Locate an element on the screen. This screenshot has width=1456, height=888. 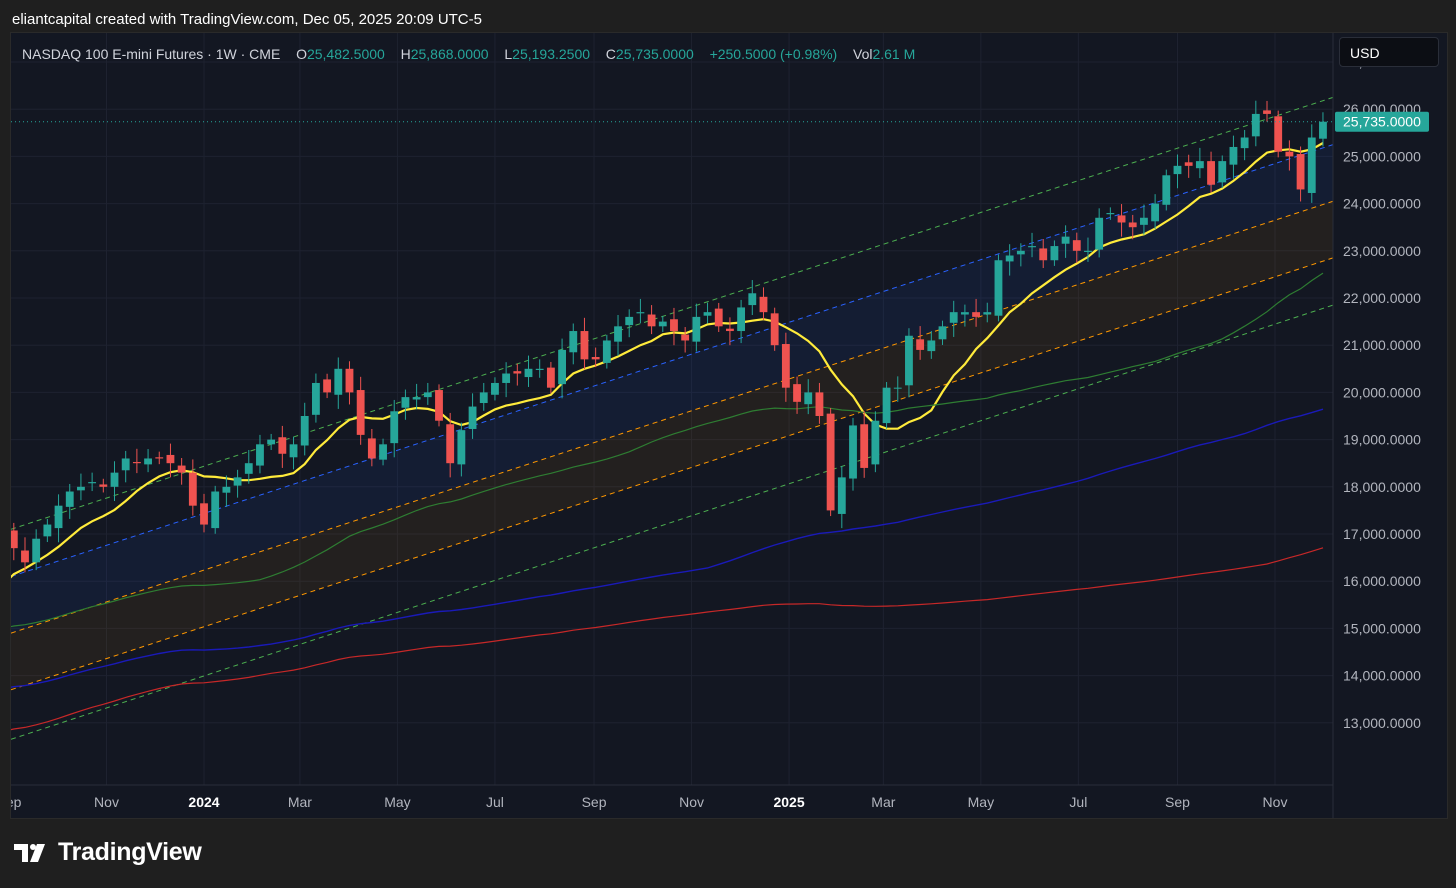
y-tick-label: 14,000.0000 is located at coordinates (1382, 676).